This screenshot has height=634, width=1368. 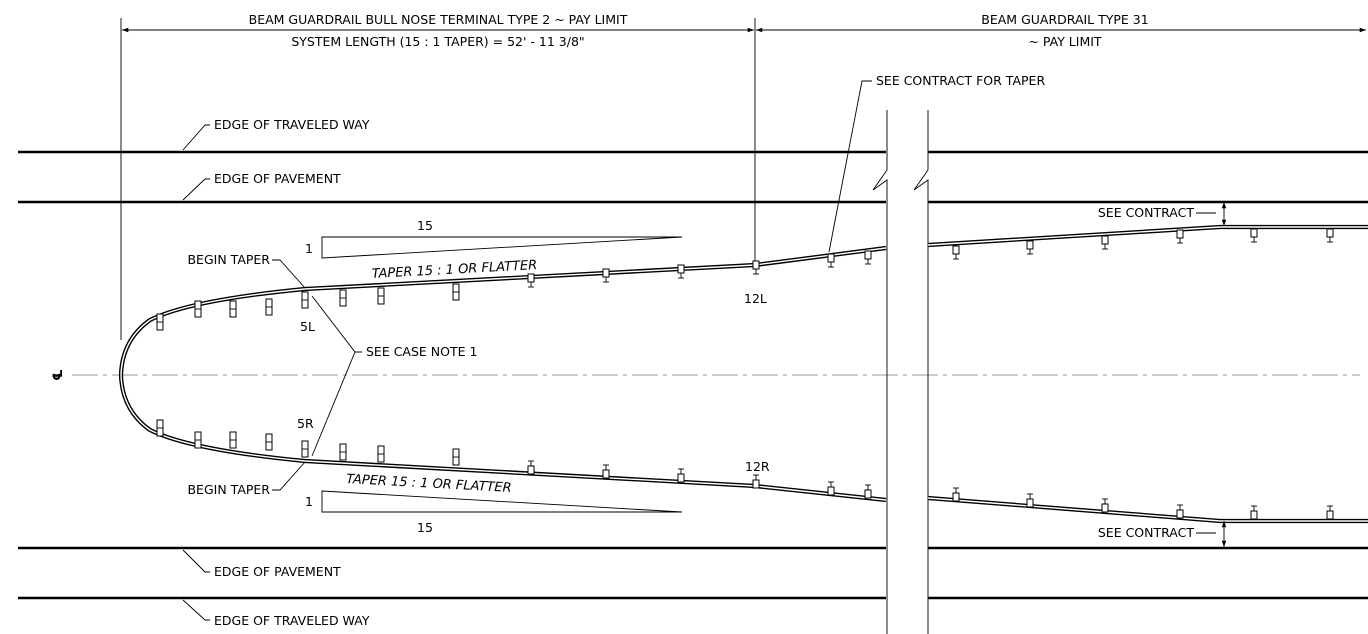 What do you see at coordinates (705, 375) in the screenshot?
I see `centerline: ℄` at bounding box center [705, 375].